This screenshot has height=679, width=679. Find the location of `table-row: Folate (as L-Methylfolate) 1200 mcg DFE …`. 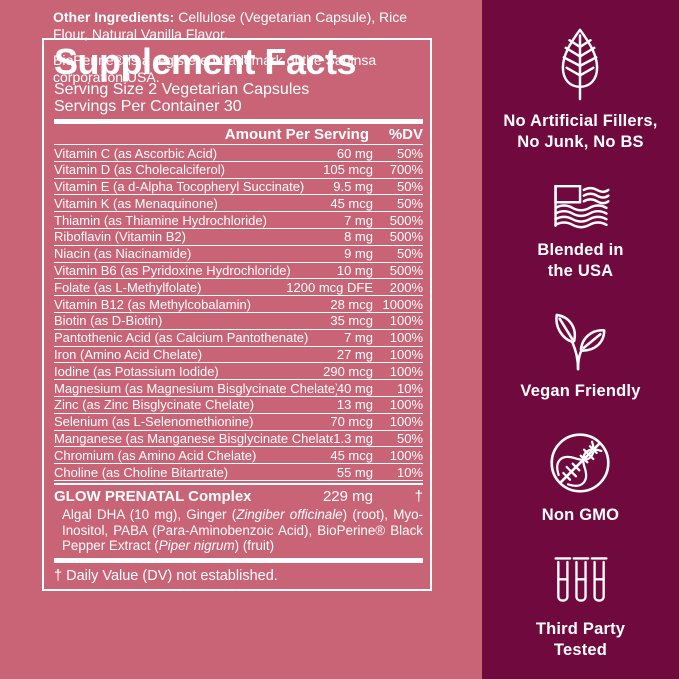

table-row: Folate (as L-Methylfolate) 1200 mcg DFE … is located at coordinates (238, 288).